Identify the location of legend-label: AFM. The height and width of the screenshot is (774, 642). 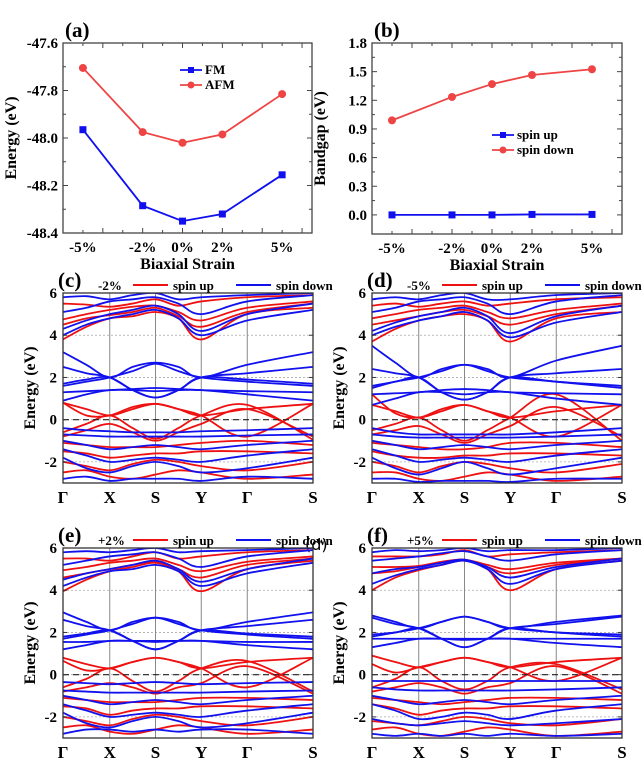
(220, 84).